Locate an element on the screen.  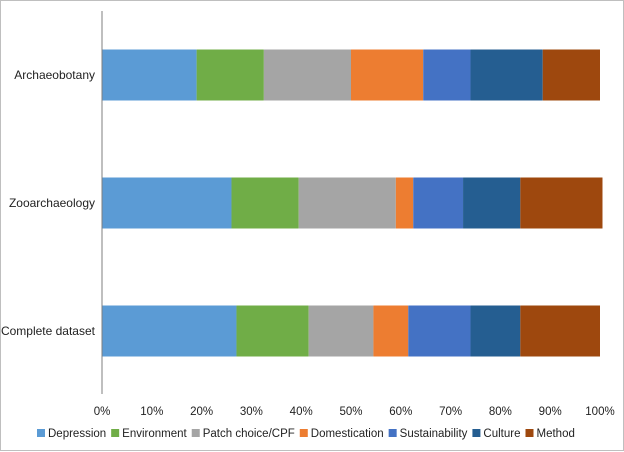
bar-segment-archaeobotany-environment is located at coordinates (230, 75).